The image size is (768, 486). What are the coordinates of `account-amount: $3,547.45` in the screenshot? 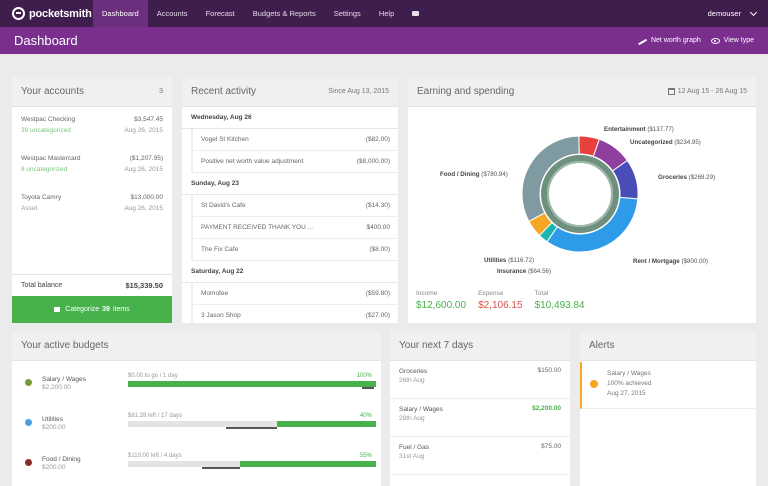 It's located at (148, 119).